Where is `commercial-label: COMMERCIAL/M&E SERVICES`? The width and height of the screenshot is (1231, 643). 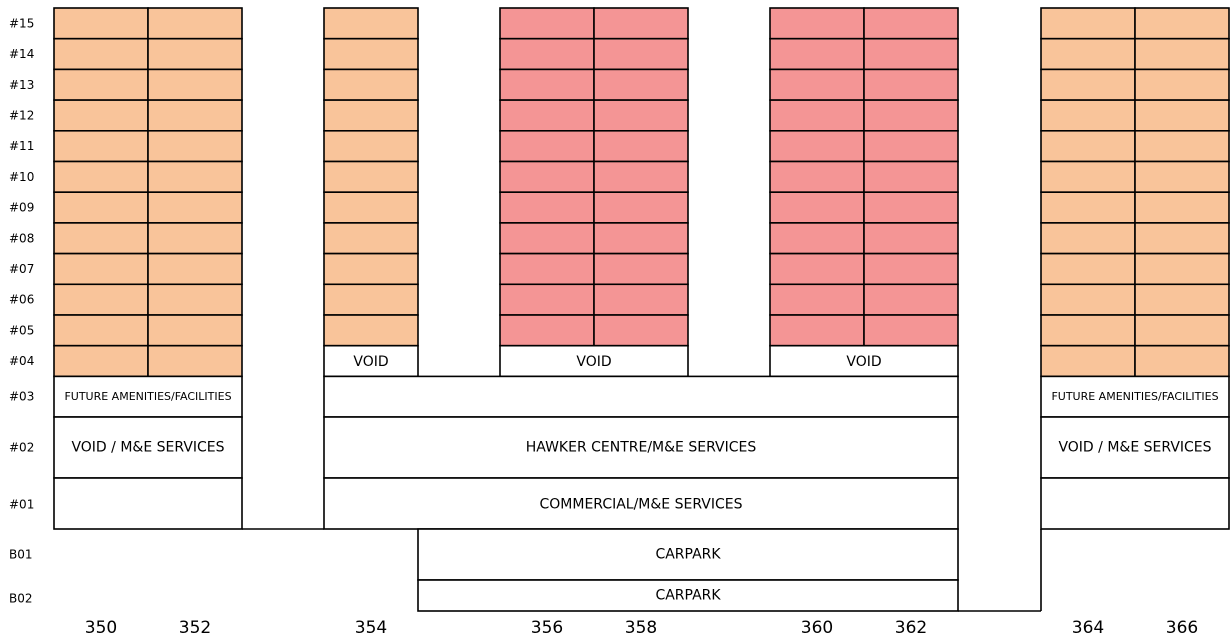
commercial-label: COMMERCIAL/M&E SERVICES is located at coordinates (640, 505).